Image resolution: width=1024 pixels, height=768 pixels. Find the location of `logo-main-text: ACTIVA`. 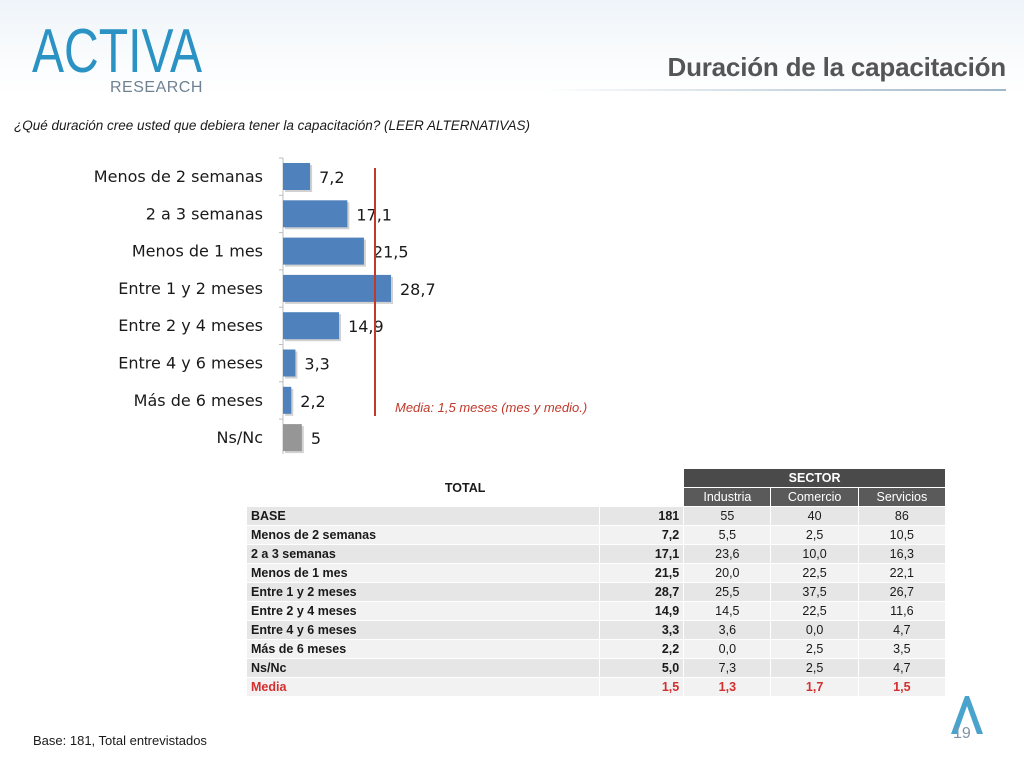

logo-main-text: ACTIVA is located at coordinates (117, 51).